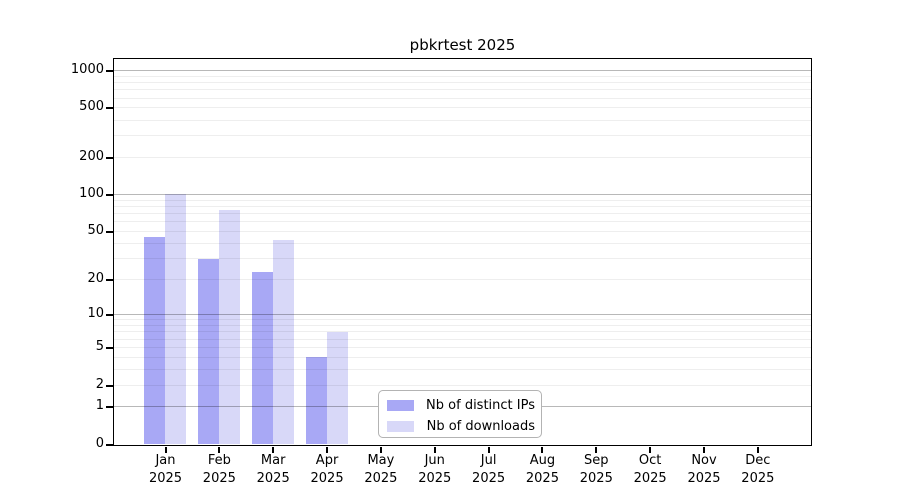 This screenshot has width=900, height=500. What do you see at coordinates (381, 469) in the screenshot?
I see `x-tick-label-may: May 2025` at bounding box center [381, 469].